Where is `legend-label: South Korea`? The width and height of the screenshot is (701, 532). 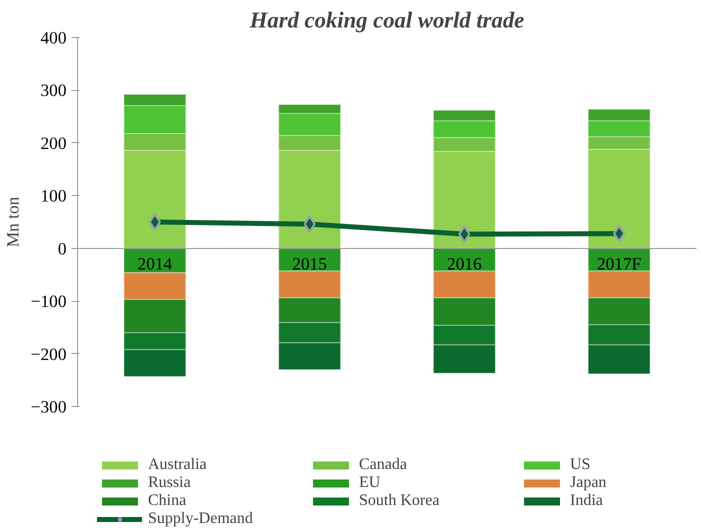
legend-label: South Korea is located at coordinates (399, 501).